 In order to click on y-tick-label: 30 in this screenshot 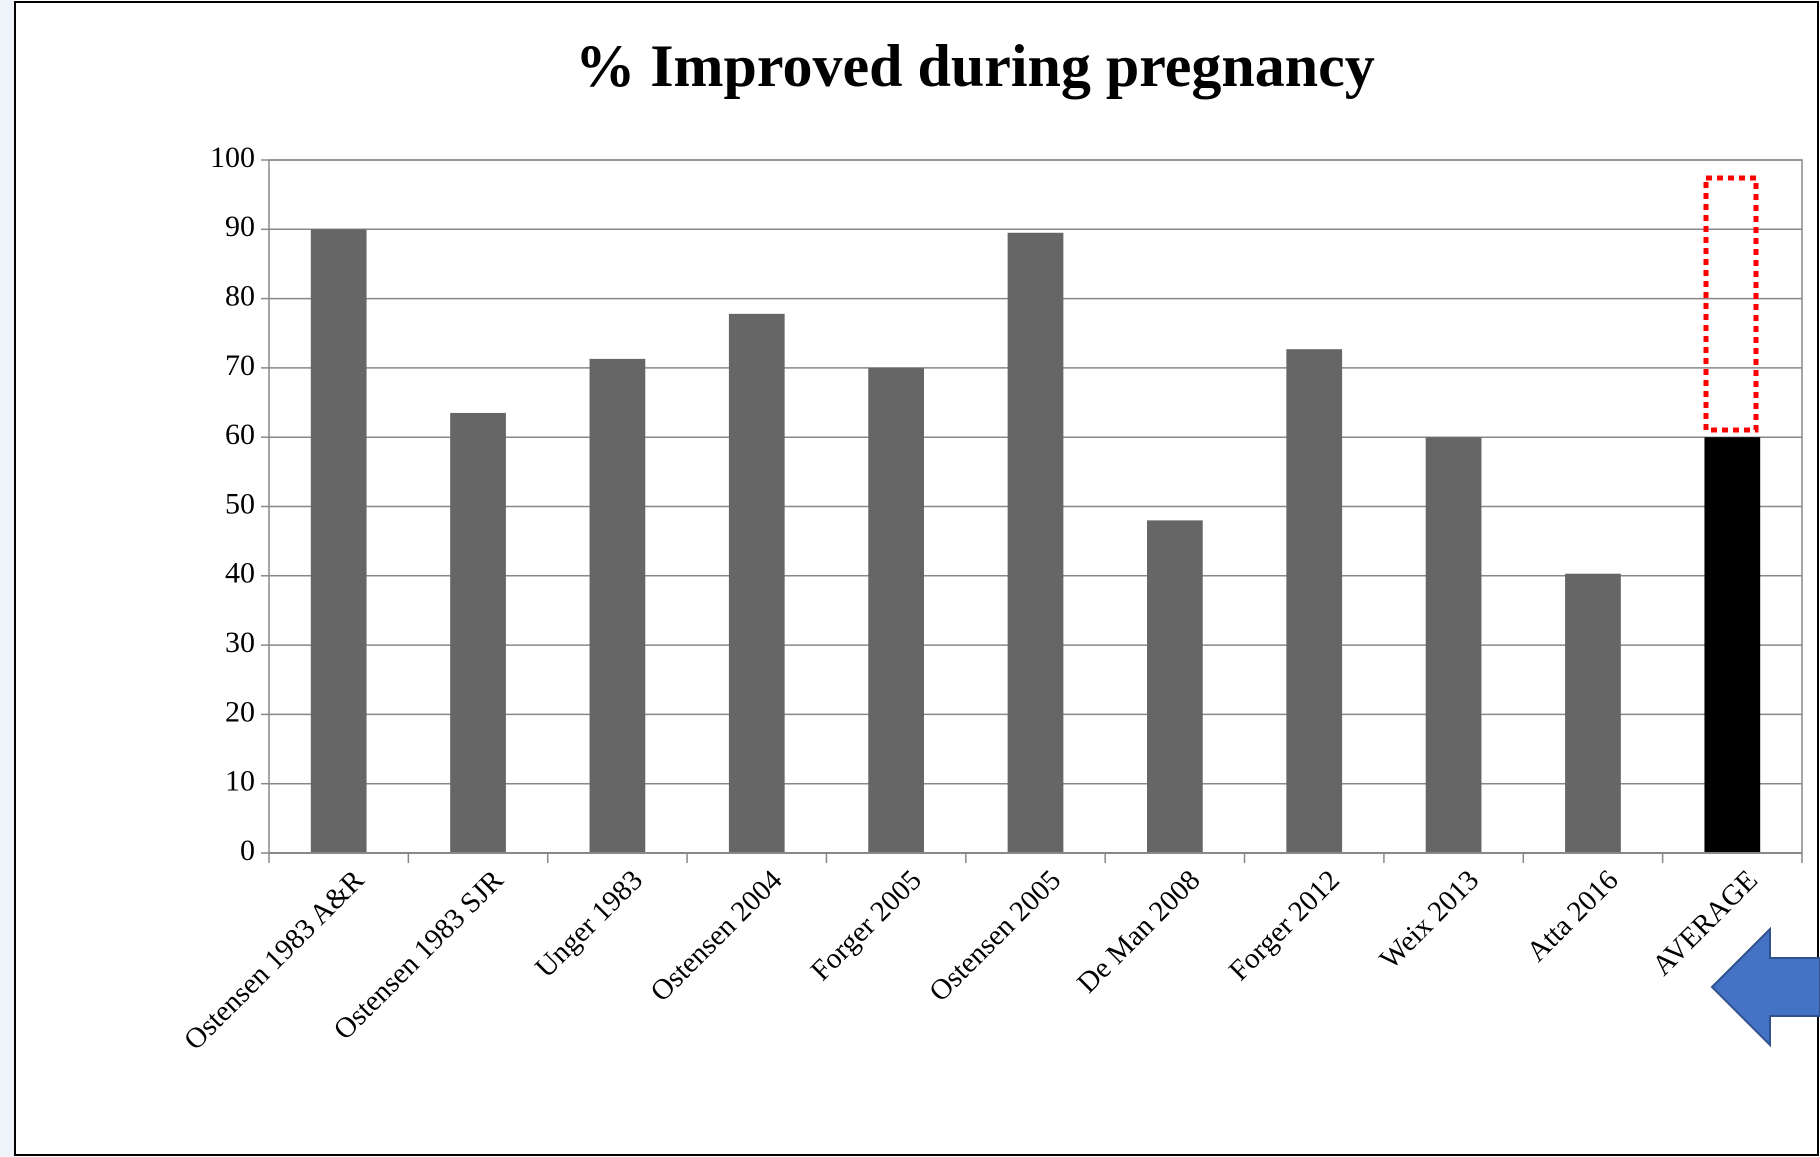, I will do `click(240, 642)`.